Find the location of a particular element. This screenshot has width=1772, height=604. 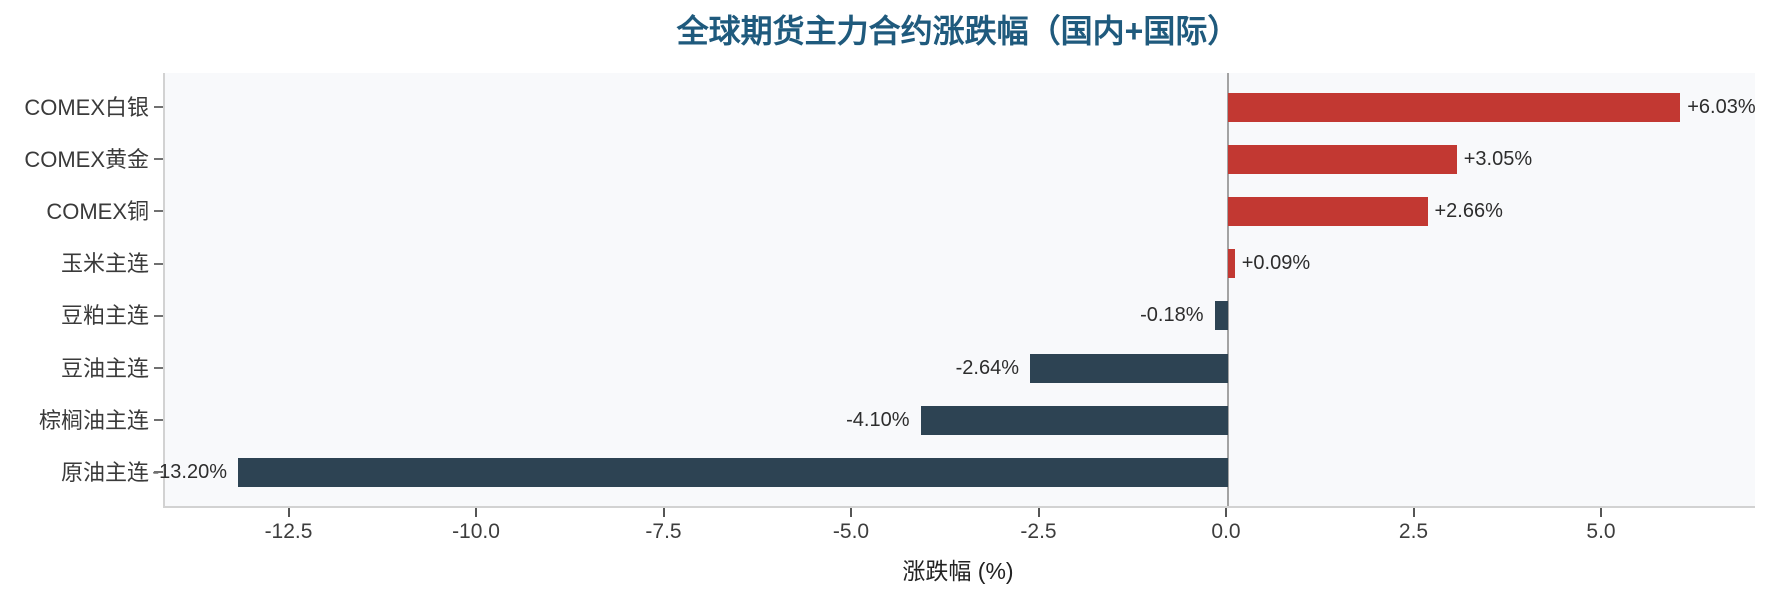

bar-COMEX铜 is located at coordinates (1328, 211).